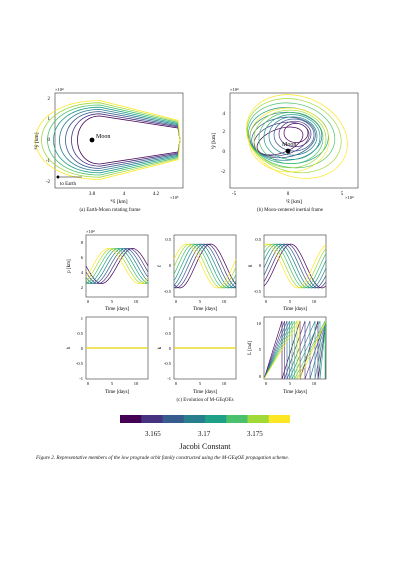 This screenshot has height=565, width=400. I want to click on c-ytick: 8, so click(82, 242).